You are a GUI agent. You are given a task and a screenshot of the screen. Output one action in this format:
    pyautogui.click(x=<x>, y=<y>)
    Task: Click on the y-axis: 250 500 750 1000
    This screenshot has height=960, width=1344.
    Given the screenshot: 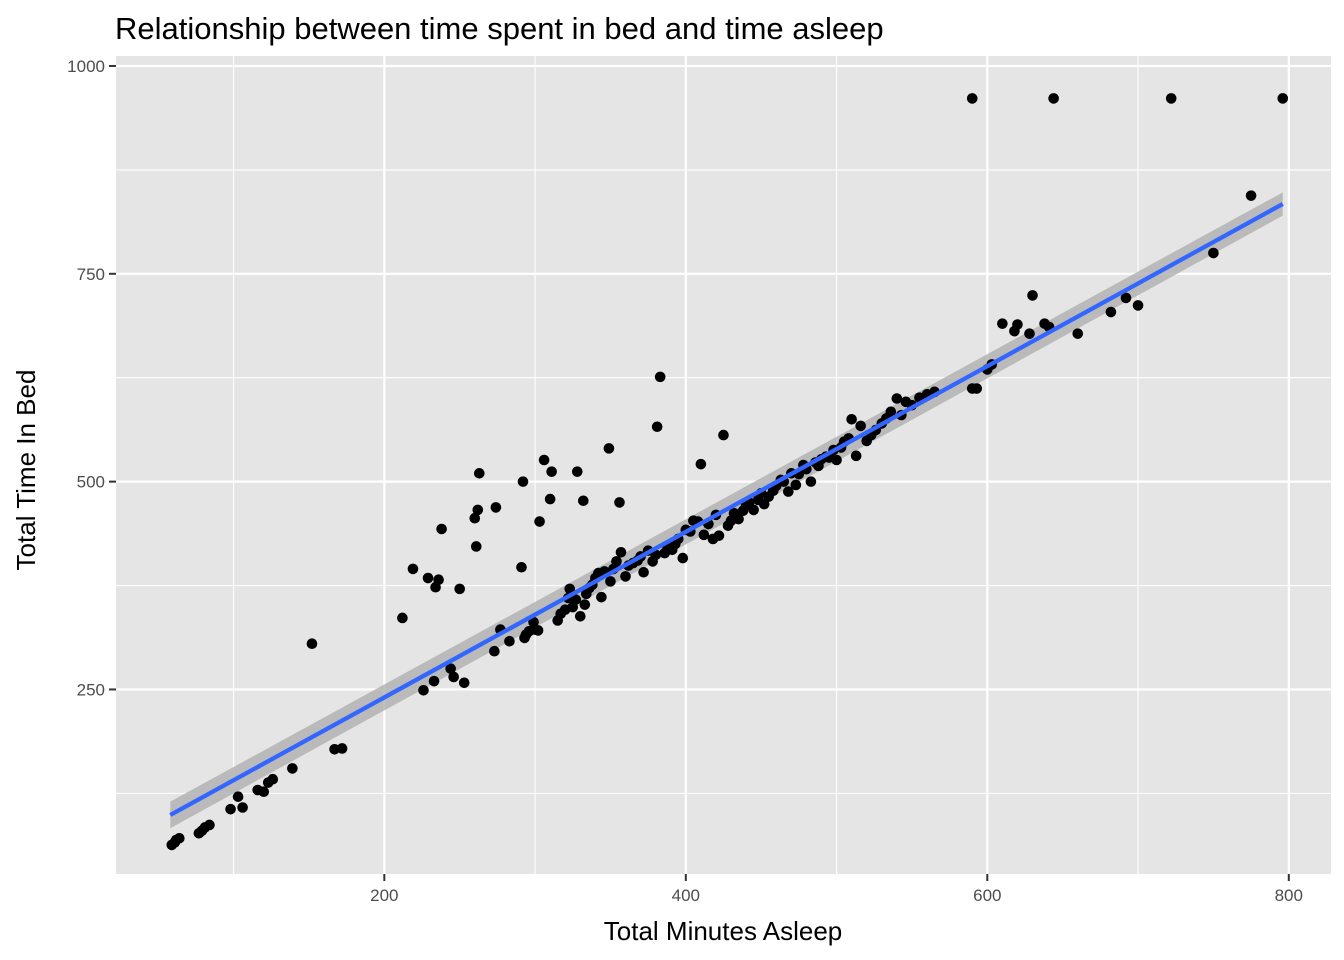 What is the action you would take?
    pyautogui.click(x=91, y=378)
    